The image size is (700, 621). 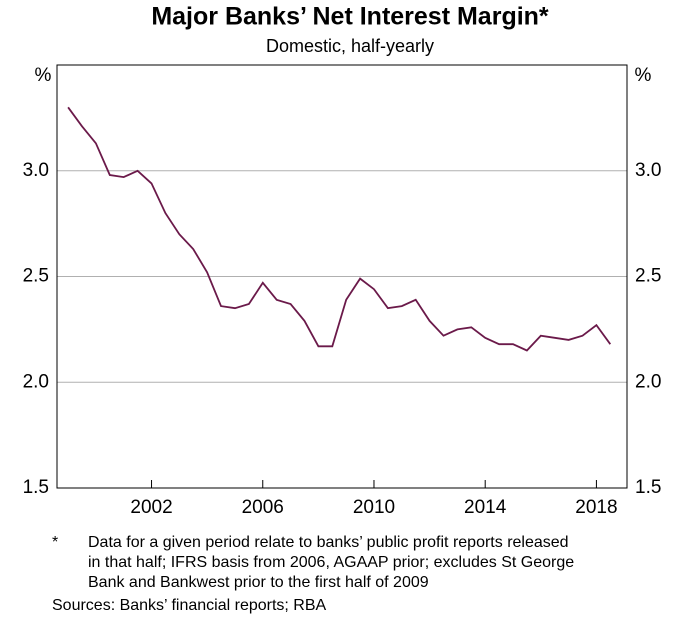 What do you see at coordinates (36, 276) in the screenshot?
I see `y-tick-label: 2.5` at bounding box center [36, 276].